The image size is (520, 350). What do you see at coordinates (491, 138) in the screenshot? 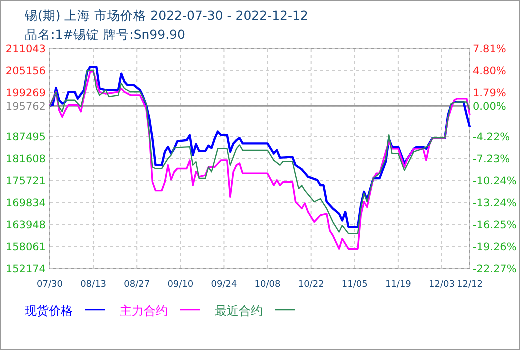
I see `y2-tick-label: -4.22%` at bounding box center [491, 138].